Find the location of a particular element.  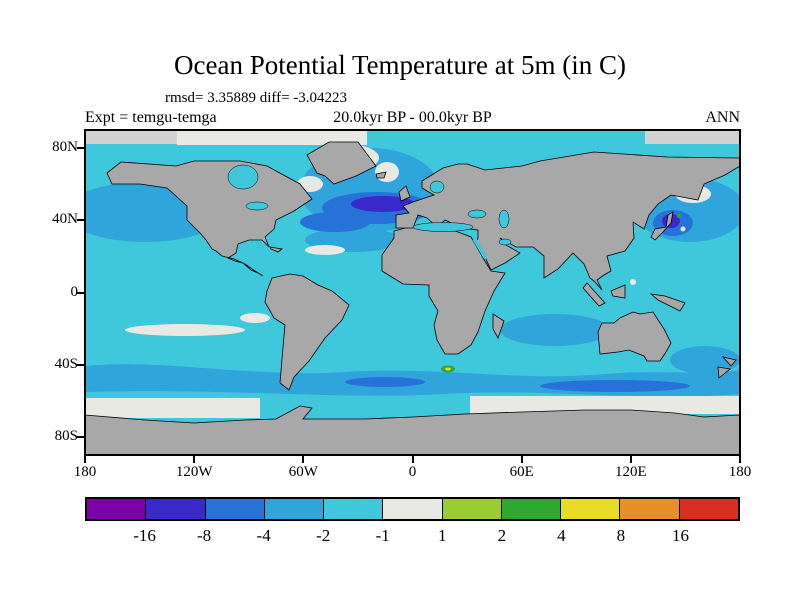

period-label: 20.0kyr BP - 00.0kyr BP is located at coordinates (412, 117).